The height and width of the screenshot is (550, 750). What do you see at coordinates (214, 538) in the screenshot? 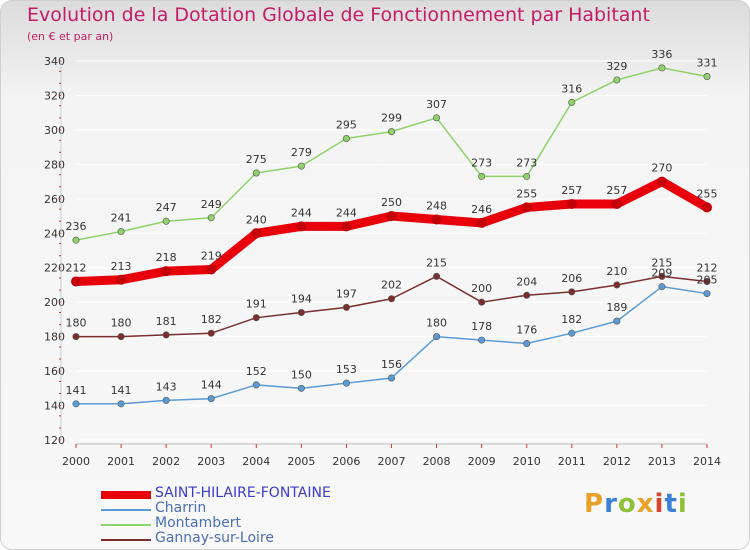
I see `legend-label: Gannay-sur-Loire` at bounding box center [214, 538].